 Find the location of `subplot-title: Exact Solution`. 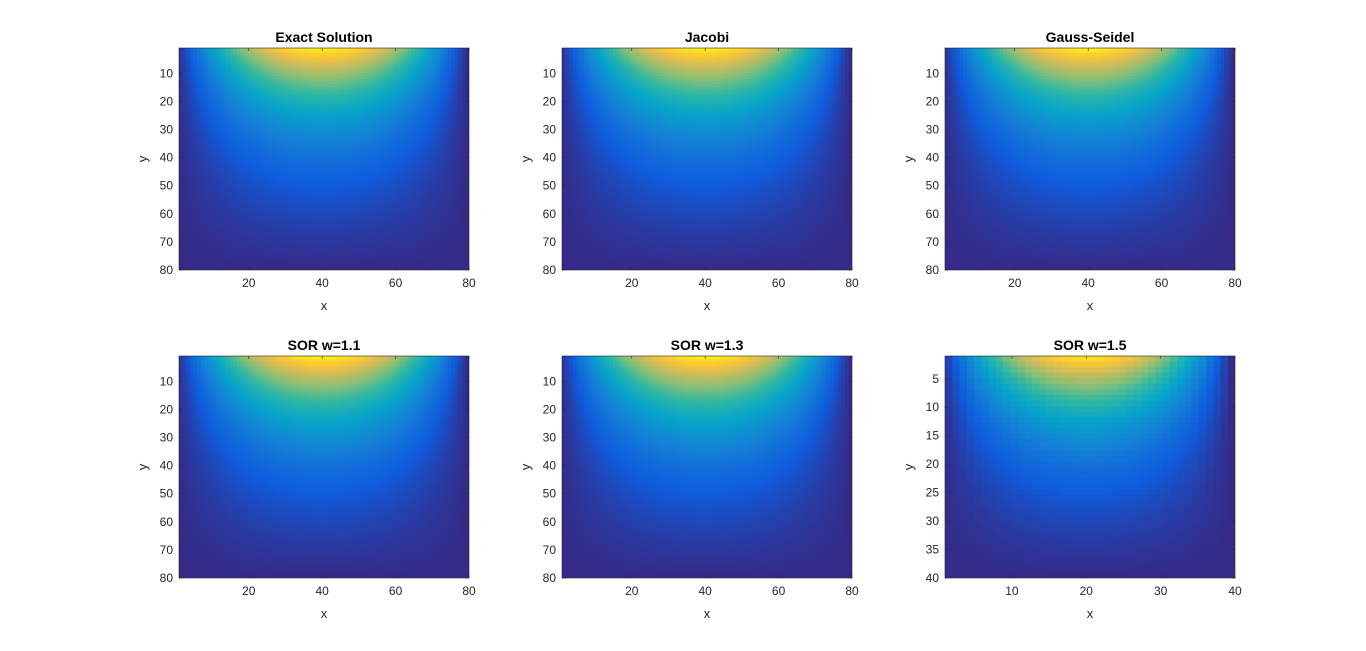

subplot-title: Exact Solution is located at coordinates (323, 37).